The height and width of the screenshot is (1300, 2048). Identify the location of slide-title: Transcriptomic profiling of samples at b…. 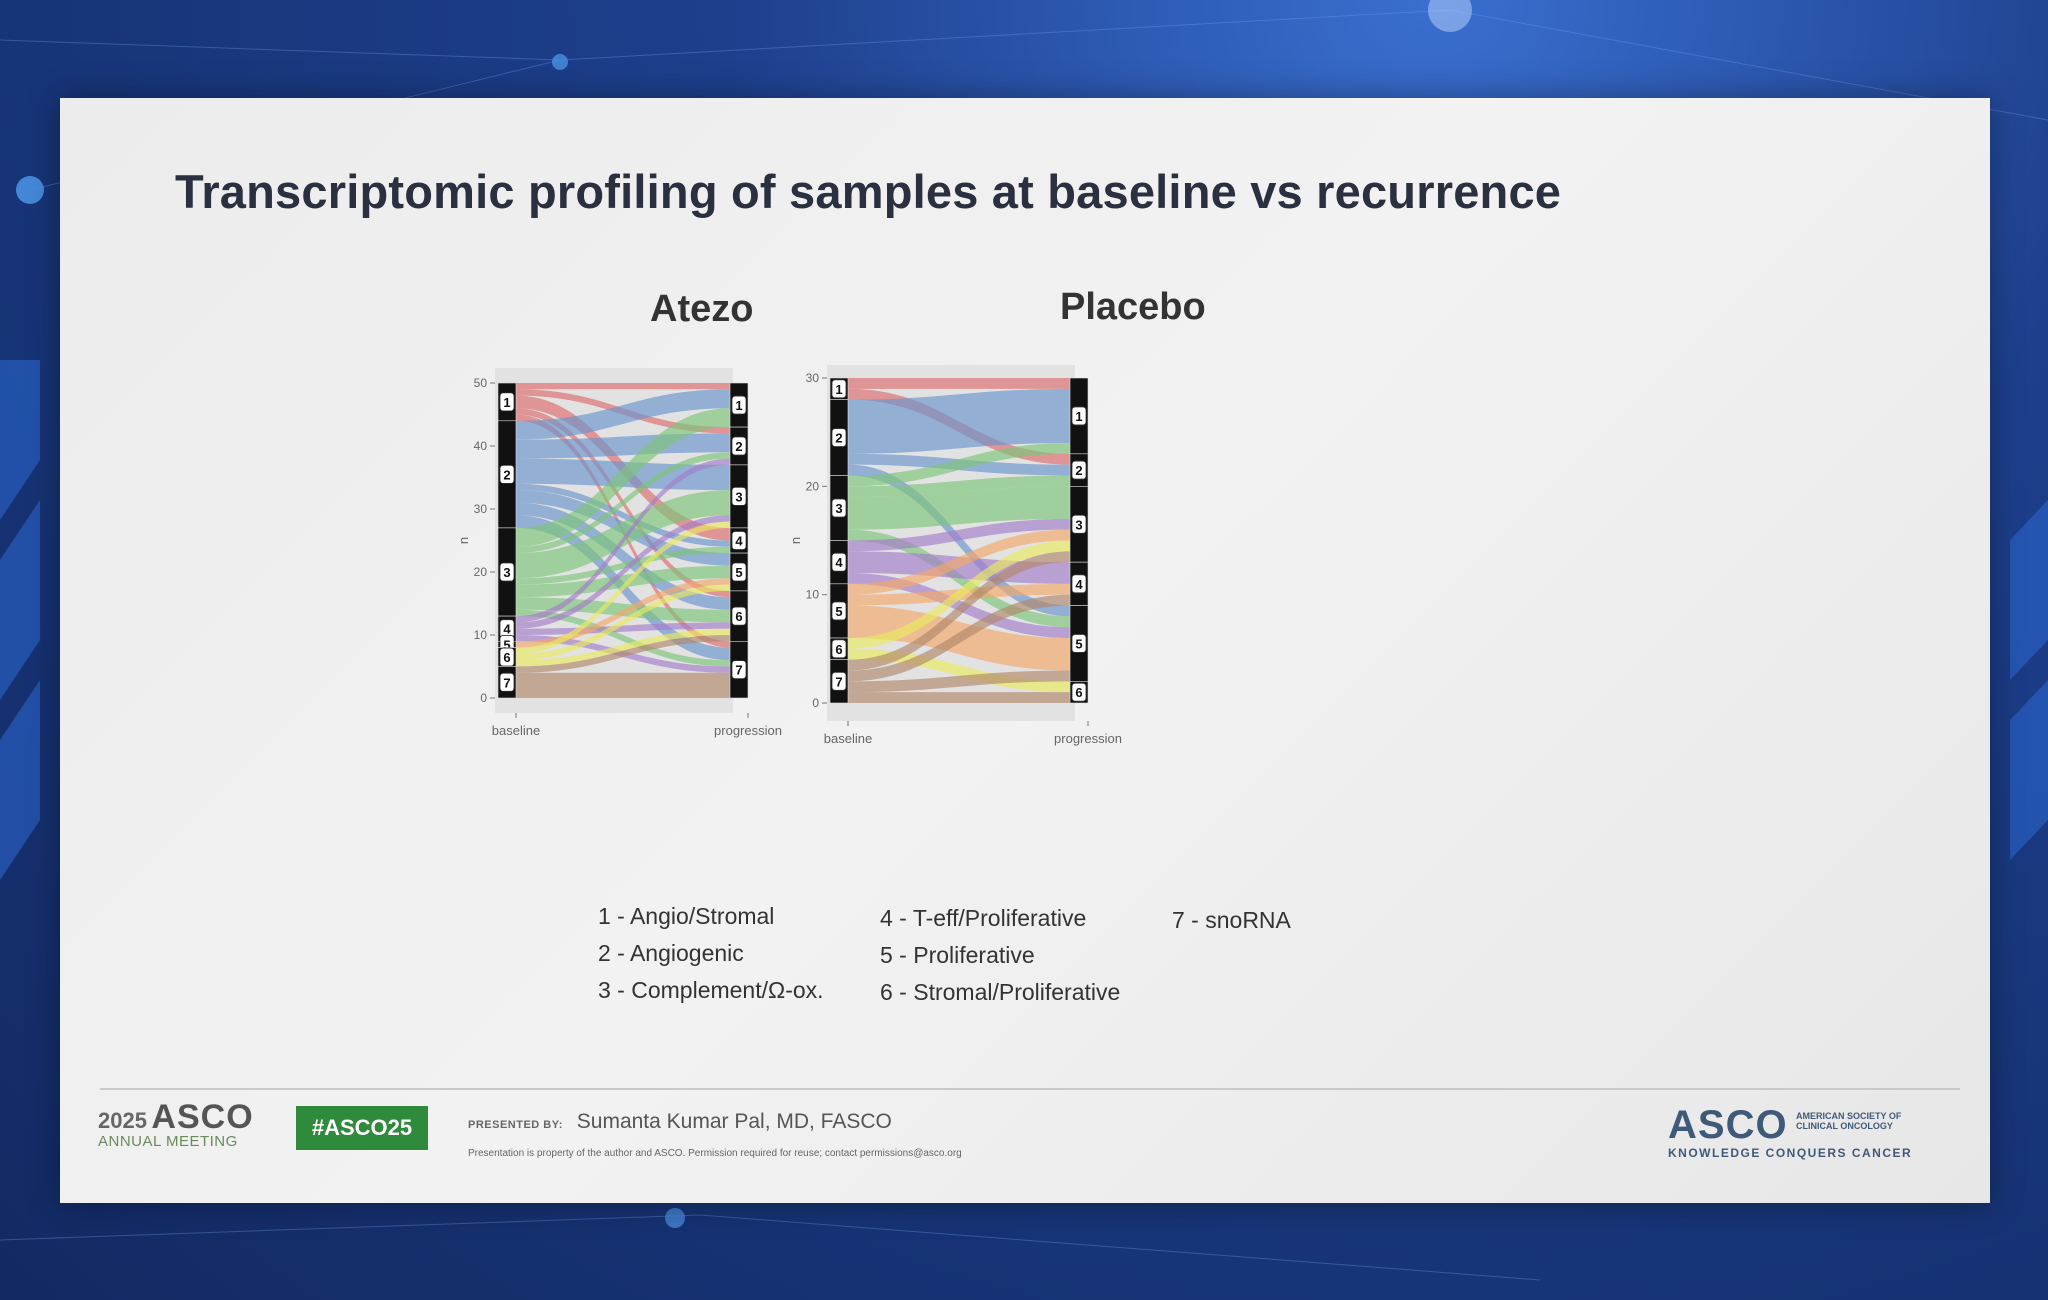
(868, 191).